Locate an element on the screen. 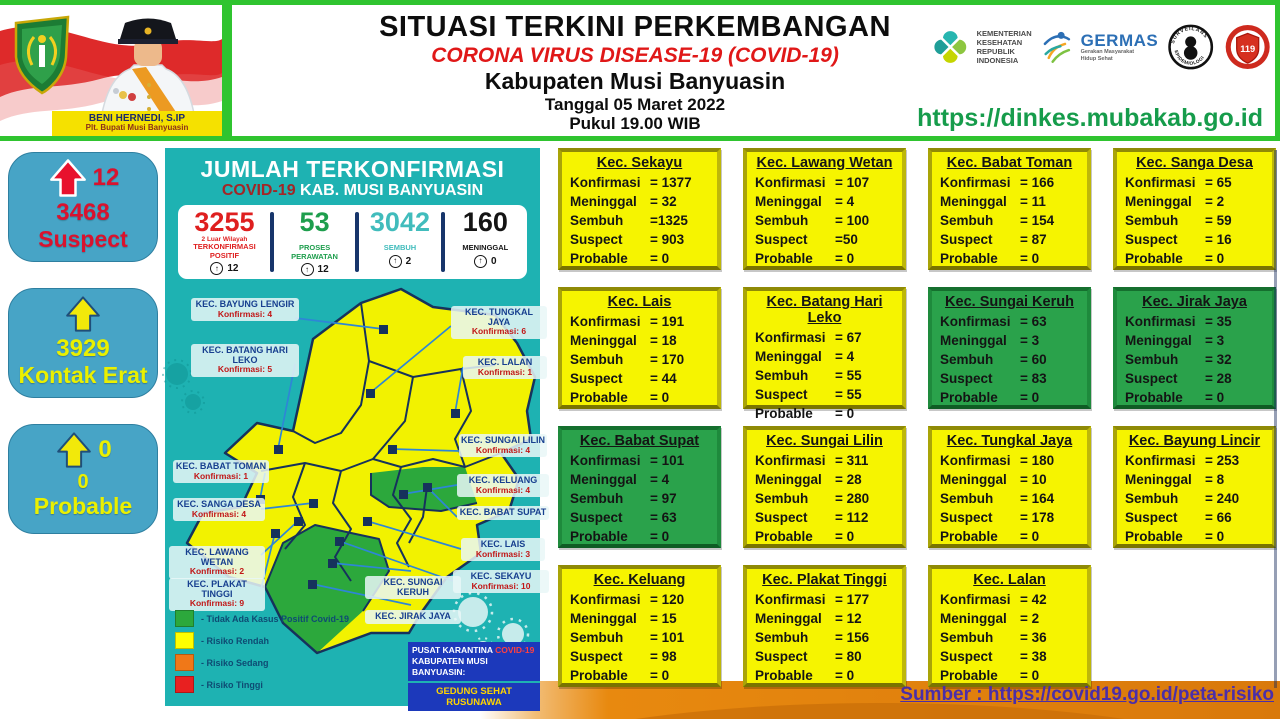  kecamatan-card-title: Kec. Keluang is located at coordinates (639, 580).